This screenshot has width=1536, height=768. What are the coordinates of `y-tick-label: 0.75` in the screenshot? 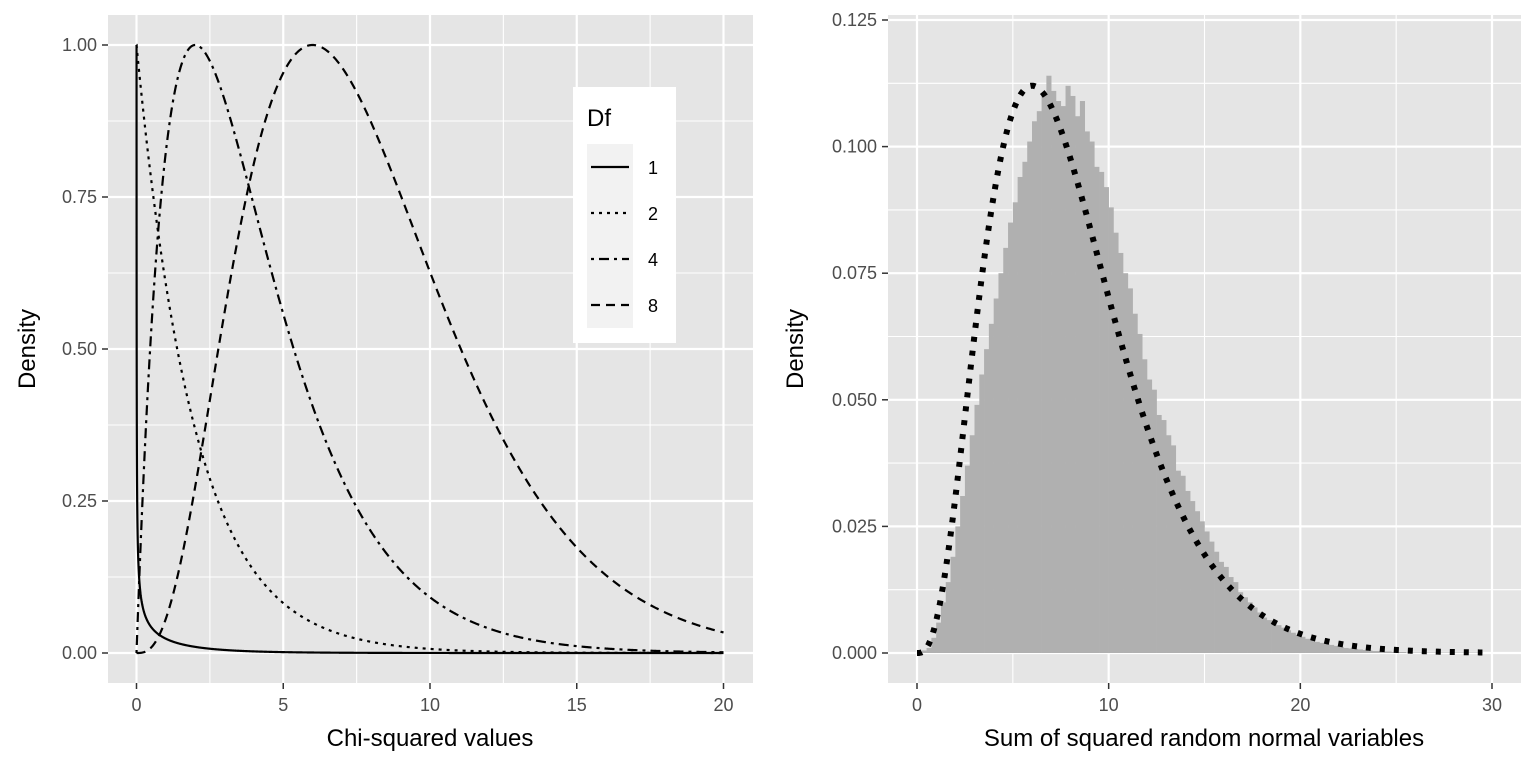 It's located at (79, 197).